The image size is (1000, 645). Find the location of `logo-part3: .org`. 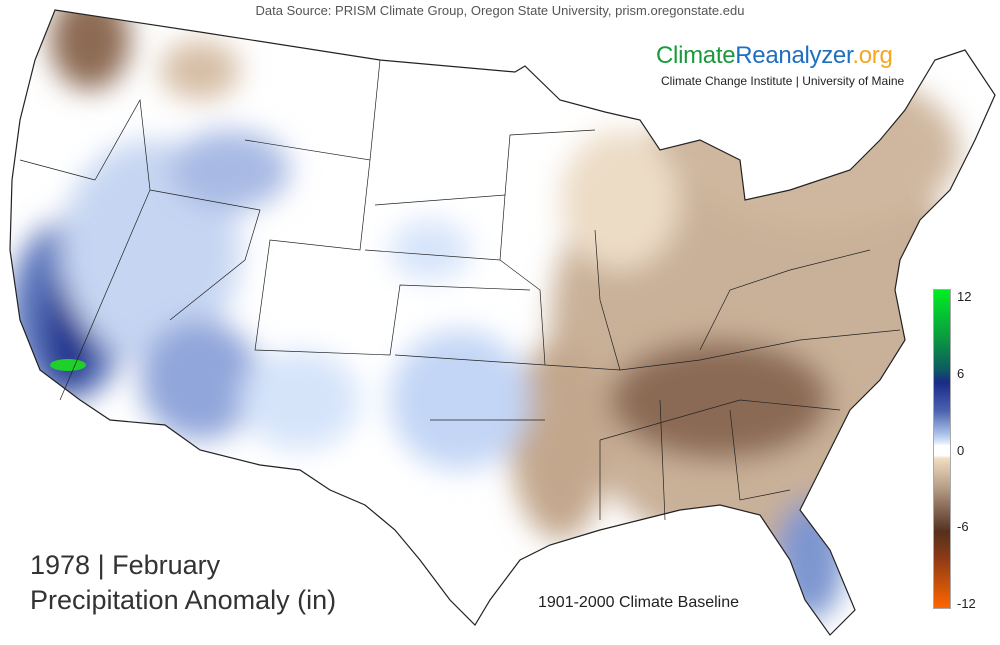

logo-part3: .org is located at coordinates (872, 55).